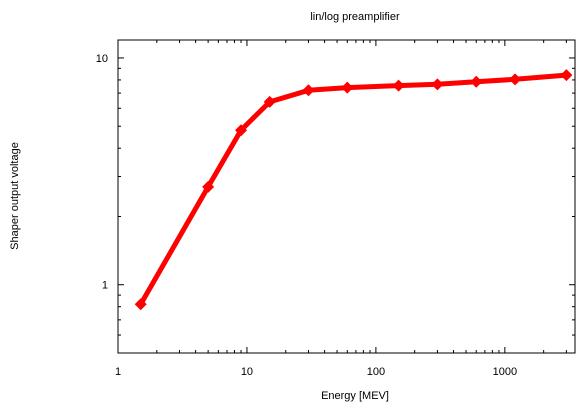 The image size is (587, 403). What do you see at coordinates (102, 59) in the screenshot?
I see `y-tick-label: 10` at bounding box center [102, 59].